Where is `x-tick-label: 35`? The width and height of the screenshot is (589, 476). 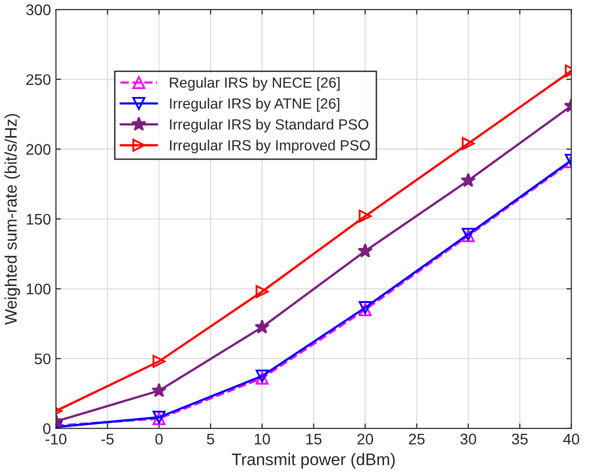
x-tick-label: 35 is located at coordinates (520, 439).